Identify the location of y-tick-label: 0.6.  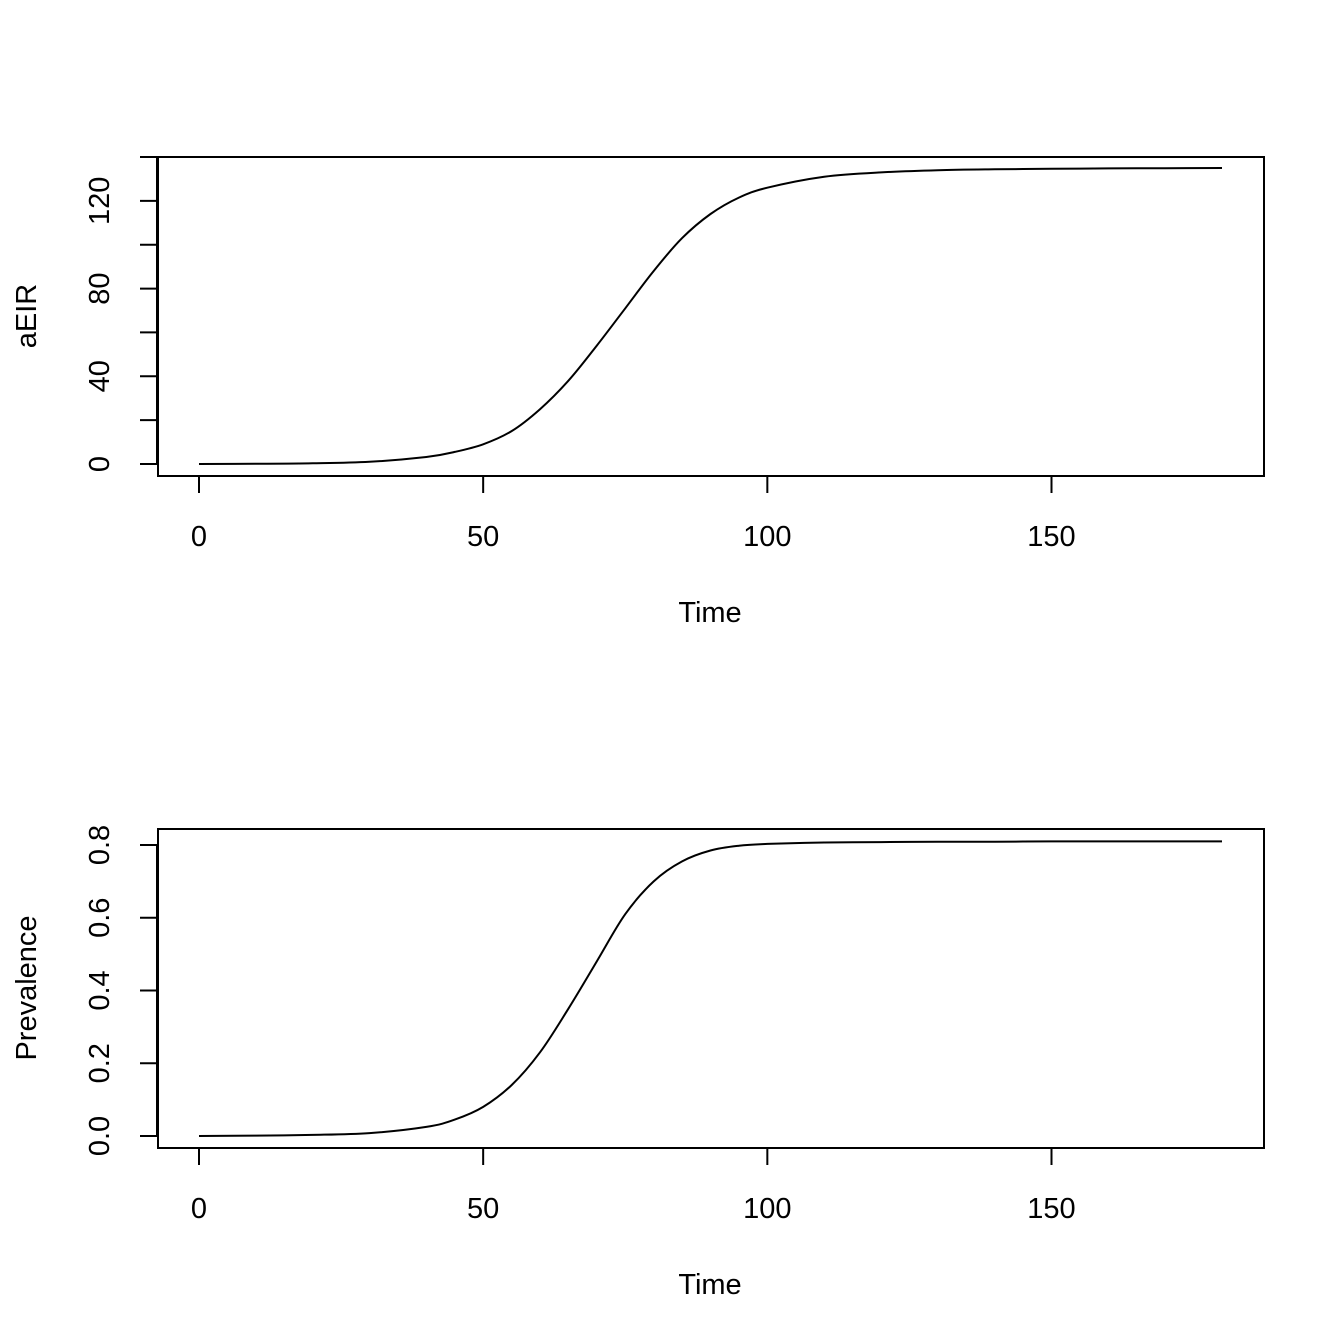
(100, 918).